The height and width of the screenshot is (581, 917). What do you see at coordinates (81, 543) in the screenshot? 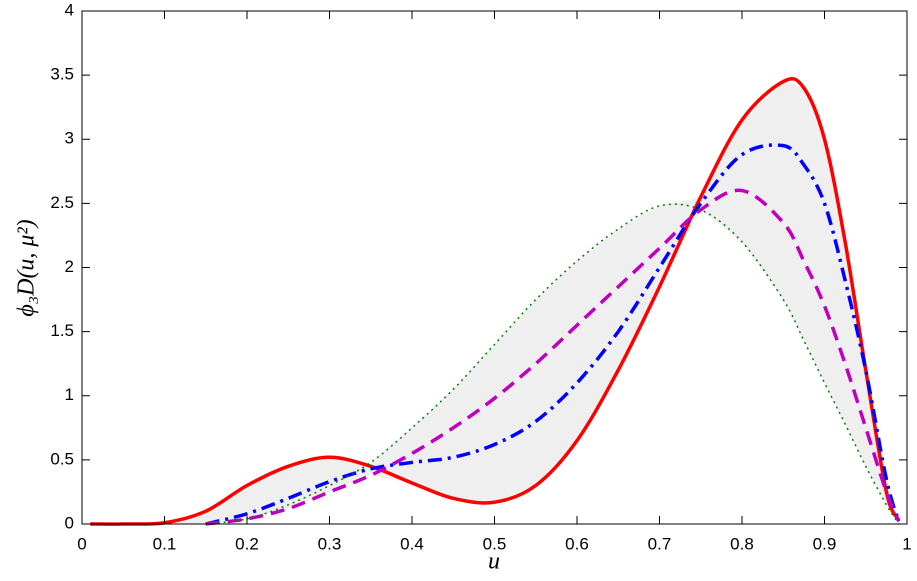
I see `x-tick-label: 0` at bounding box center [81, 543].